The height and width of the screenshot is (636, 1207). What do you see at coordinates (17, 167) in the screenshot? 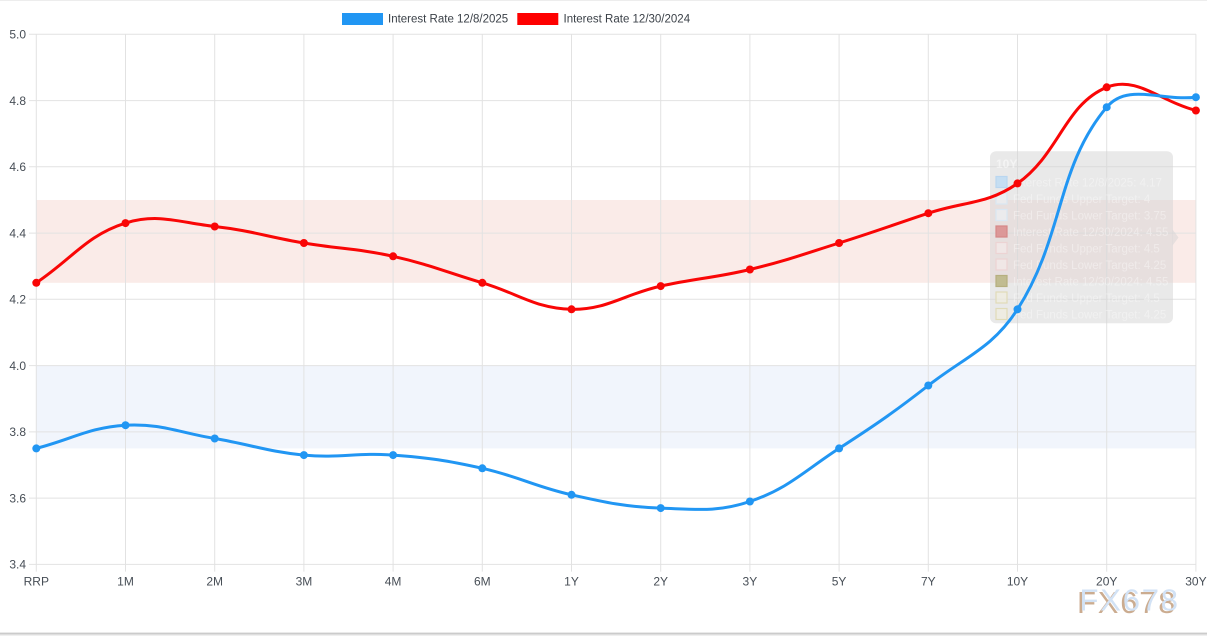
I see `svg-text: 4.6` at bounding box center [17, 167].